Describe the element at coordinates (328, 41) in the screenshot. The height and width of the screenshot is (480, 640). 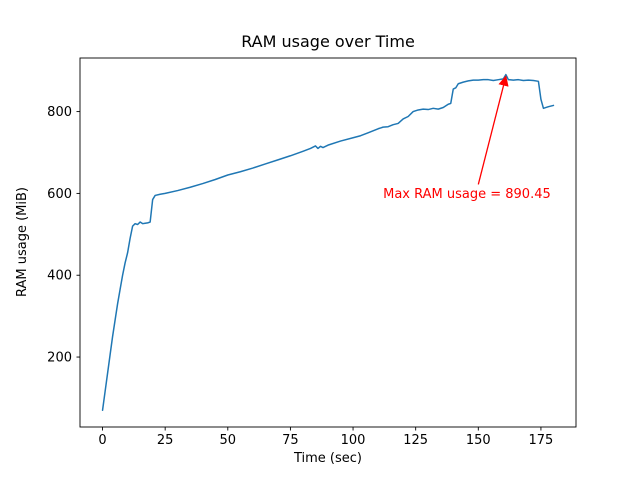
I see `chart-title: RAM usage over Time` at that location.